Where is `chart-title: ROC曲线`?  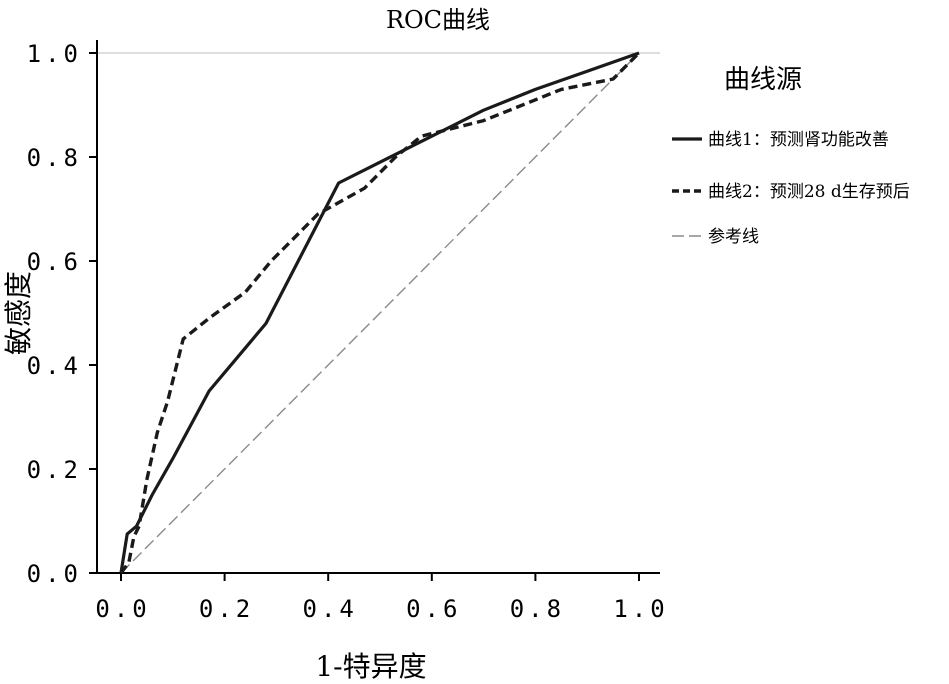 chart-title: ROC曲线 is located at coordinates (438, 20).